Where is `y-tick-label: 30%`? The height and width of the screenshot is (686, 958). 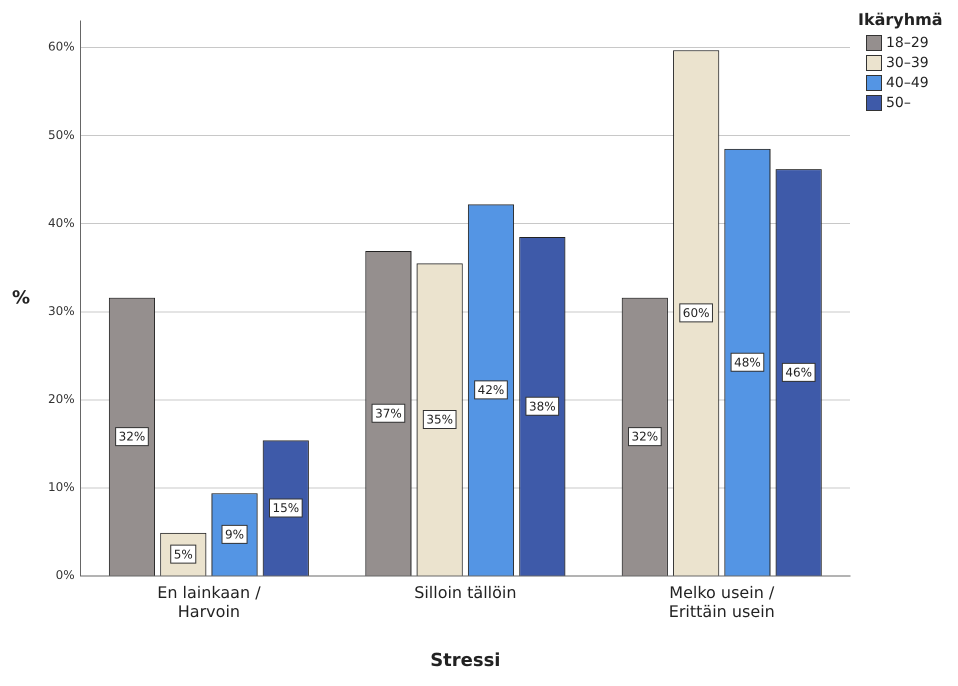
y-tick-label: 30% is located at coordinates (61, 311).